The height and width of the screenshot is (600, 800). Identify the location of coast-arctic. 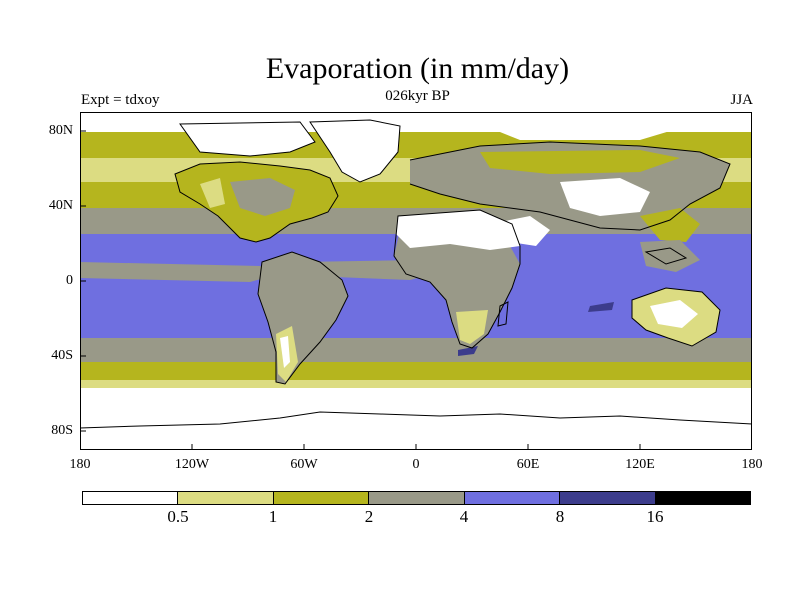
(247, 139).